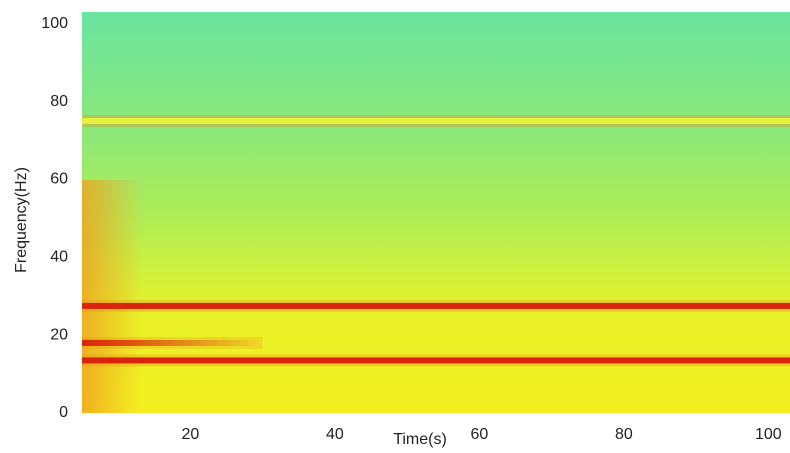  Describe the element at coordinates (63, 412) in the screenshot. I see `y-tick-label: 0` at that location.